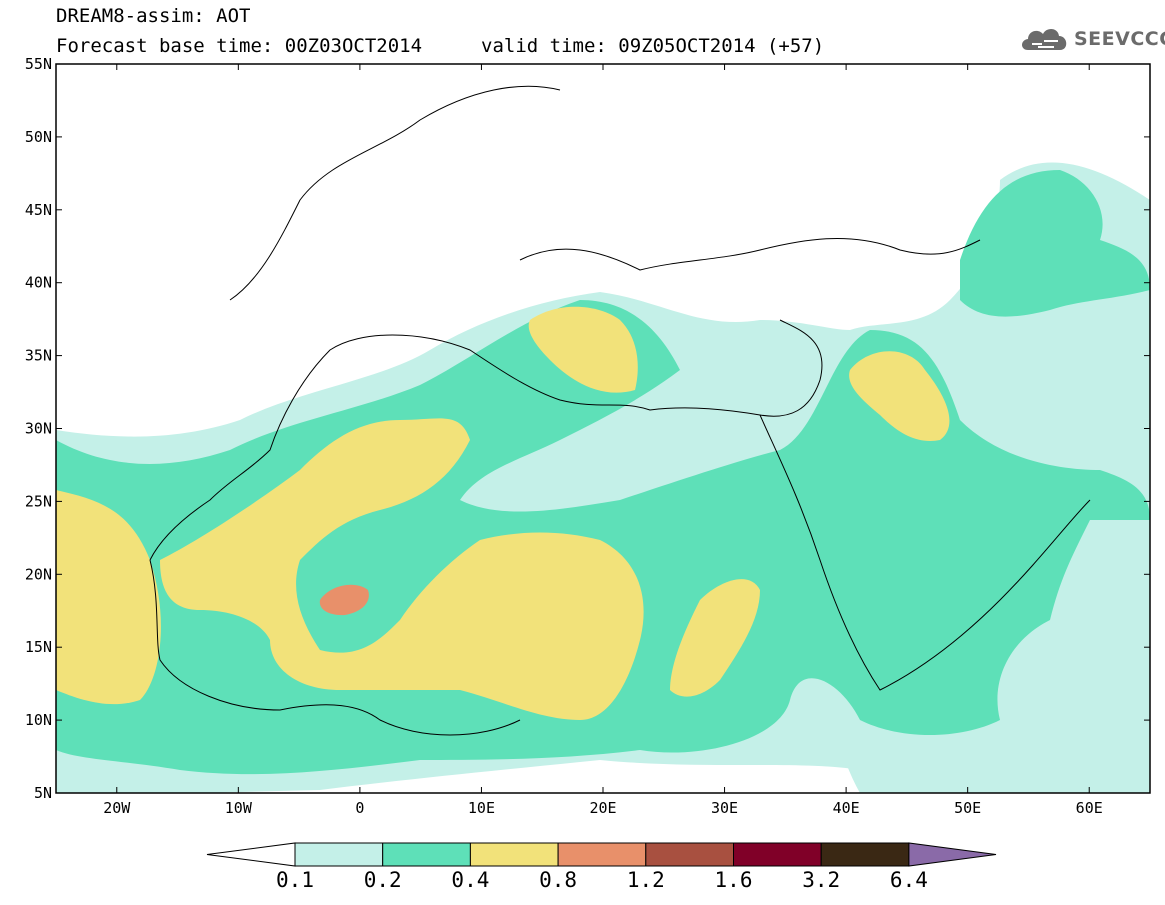 The width and height of the screenshot is (1165, 905). What do you see at coordinates (344, 600) in the screenshot?
I see `aot-field-0.8` at bounding box center [344, 600].